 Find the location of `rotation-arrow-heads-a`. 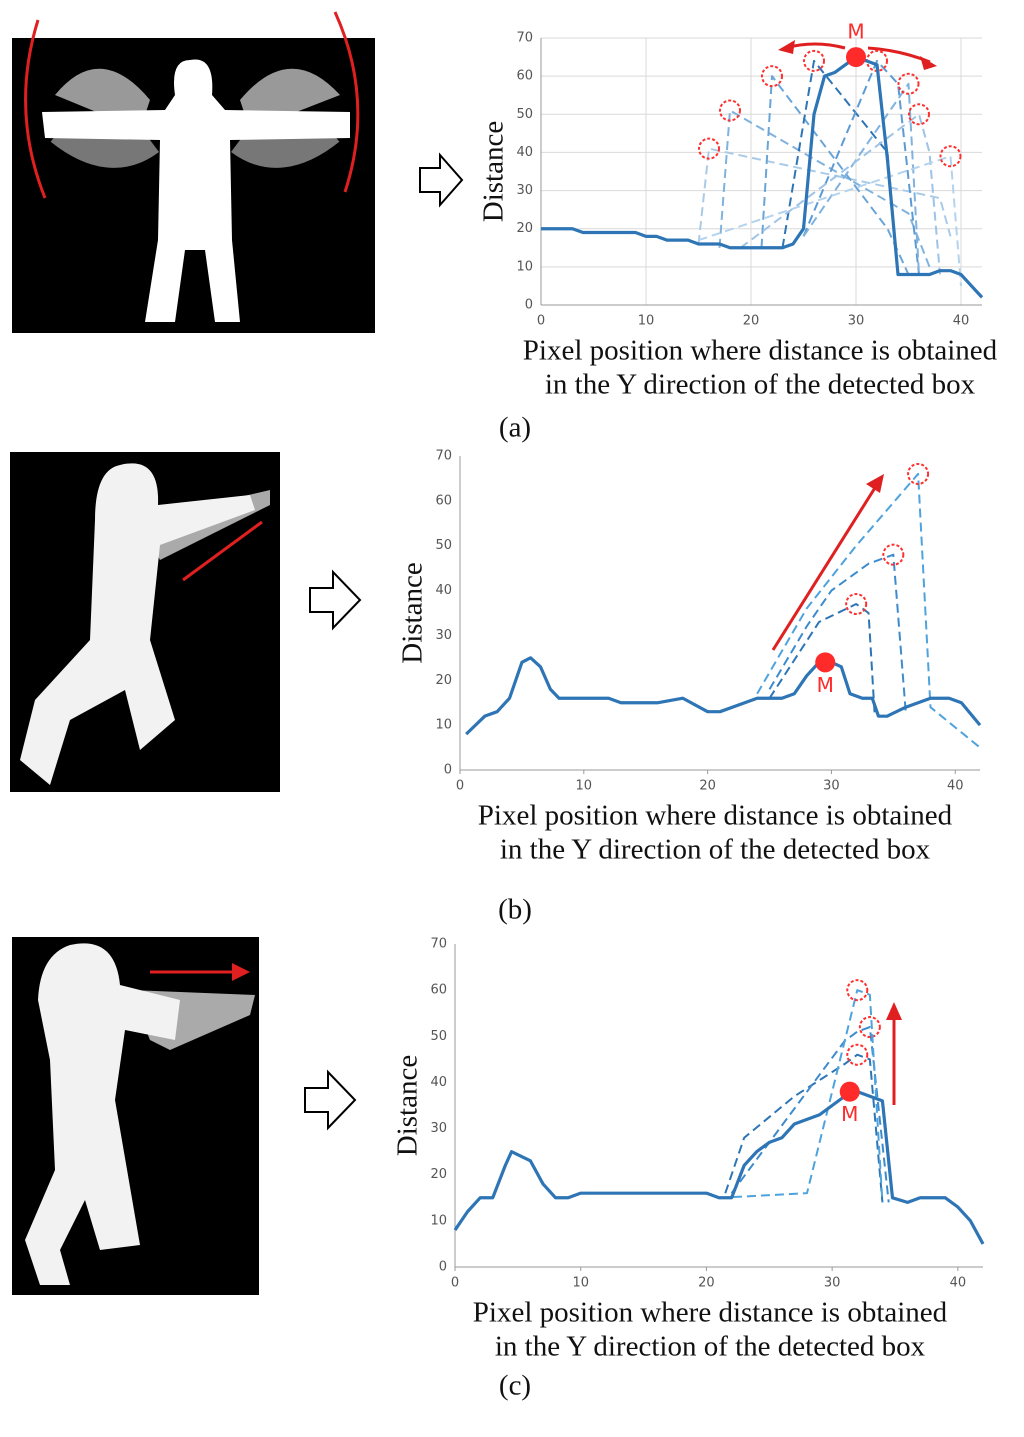

rotation-arrow-heads-a is located at coordinates (857, 55).